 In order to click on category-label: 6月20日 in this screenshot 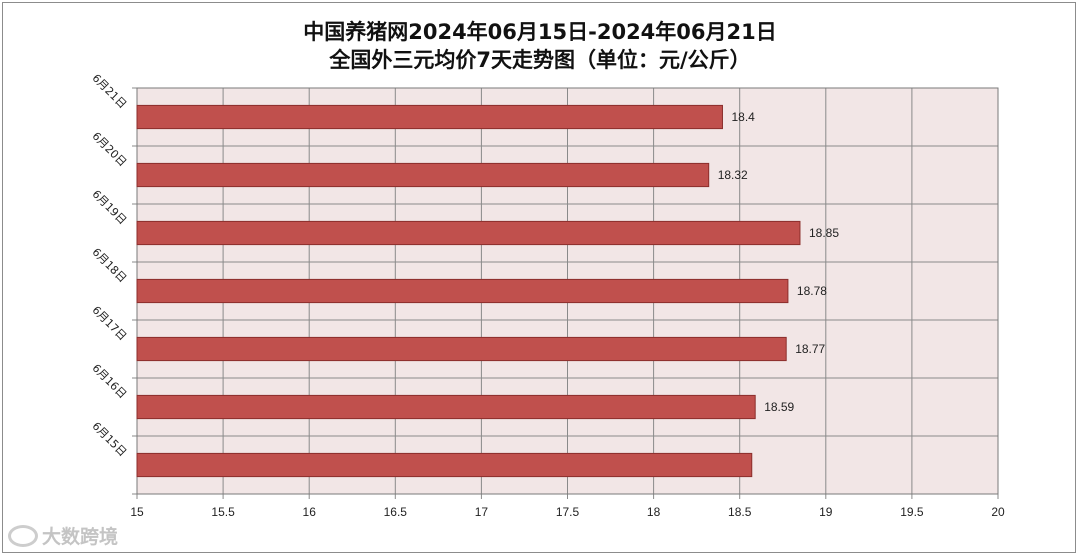, I will do `click(109, 150)`.